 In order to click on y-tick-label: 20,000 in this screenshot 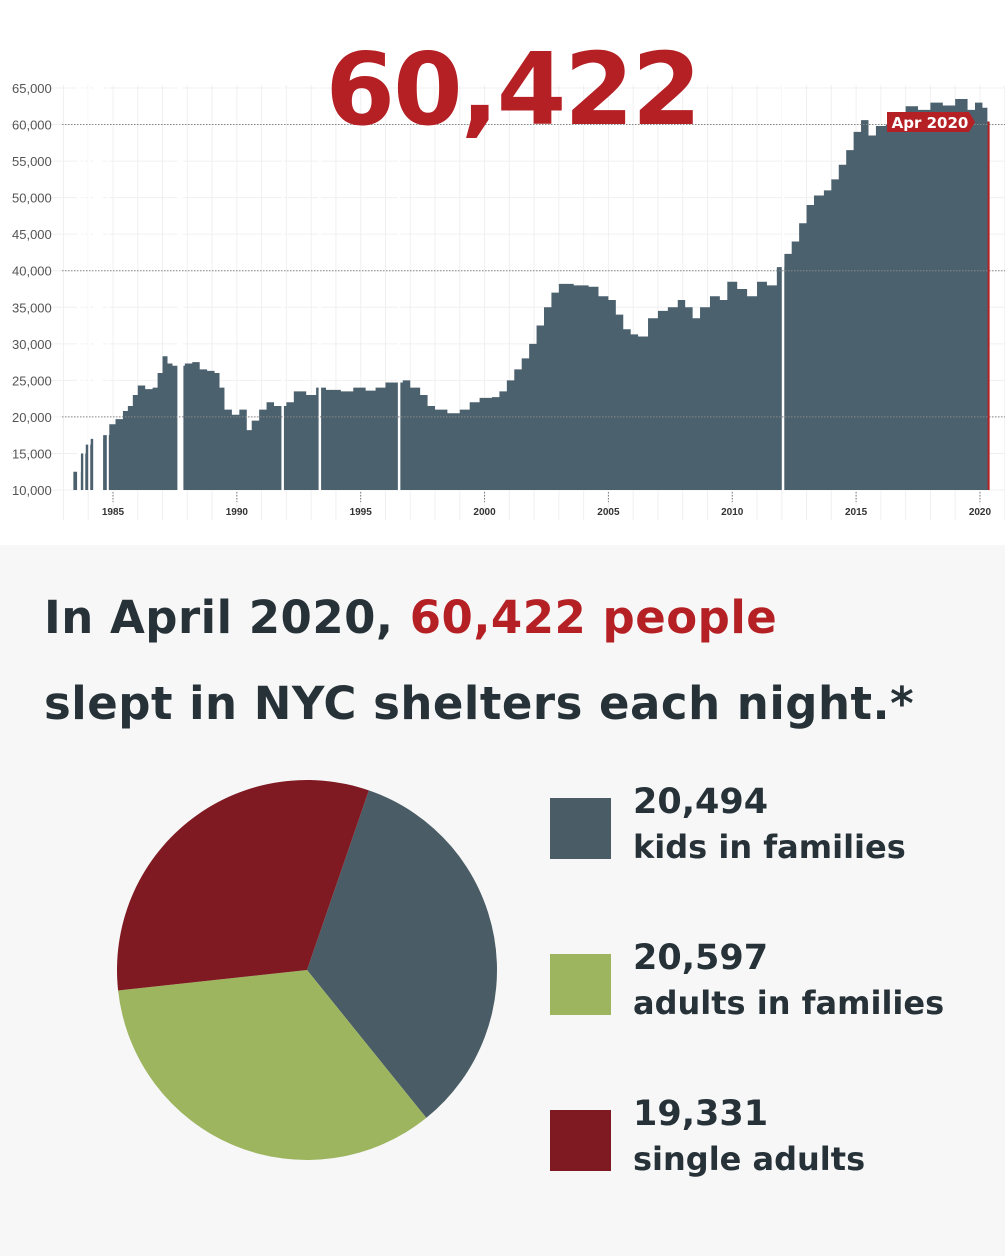, I will do `click(32, 417)`.